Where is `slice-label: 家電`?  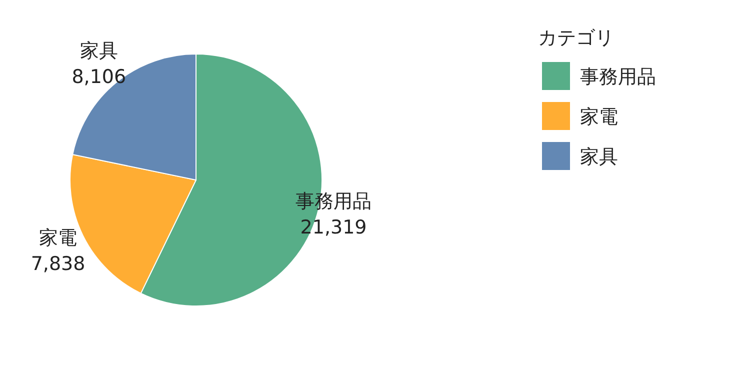
slice-label: 家電 is located at coordinates (58, 237).